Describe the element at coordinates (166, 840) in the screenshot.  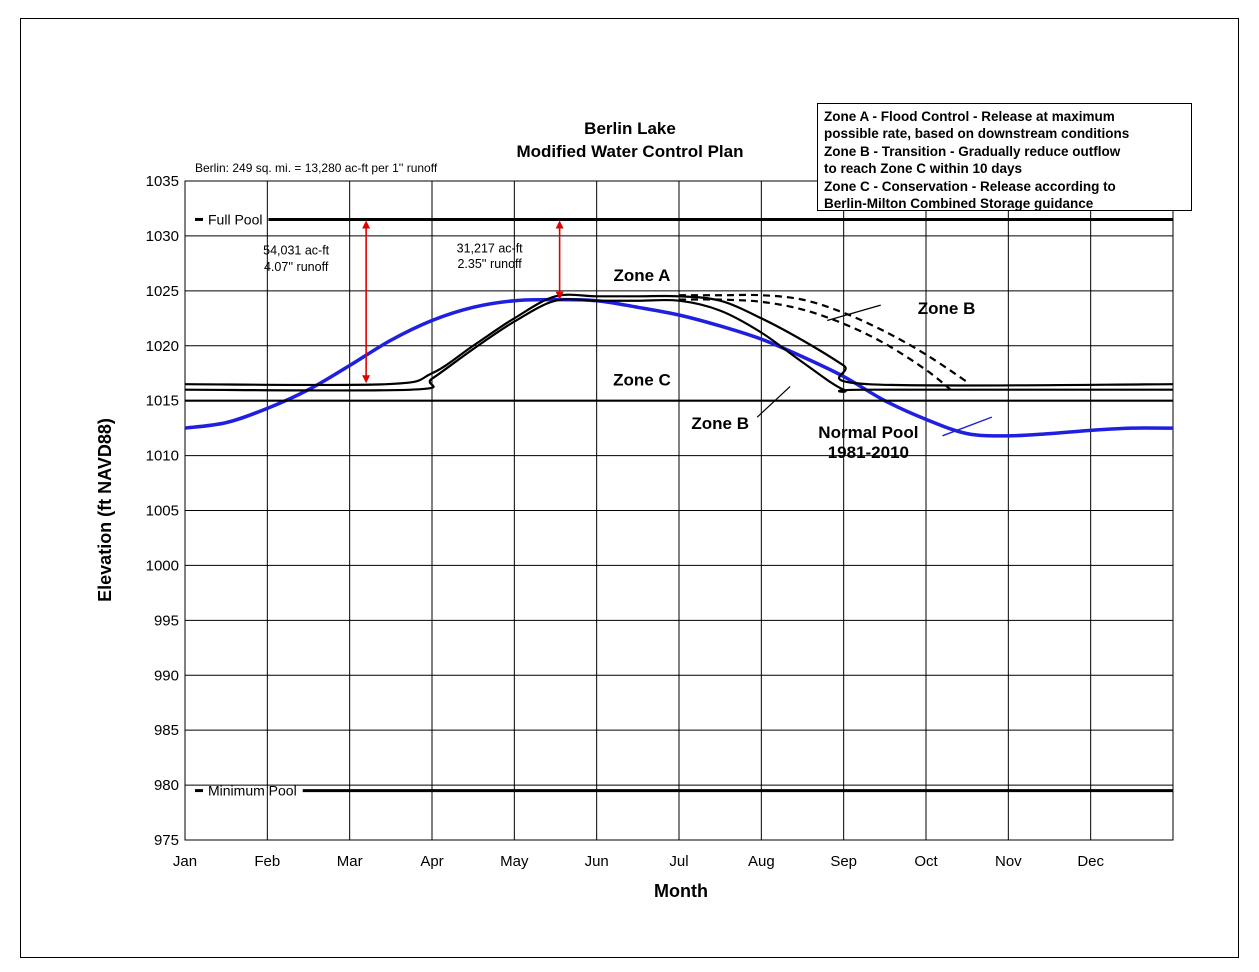
I see `y-tick-label: 975` at that location.